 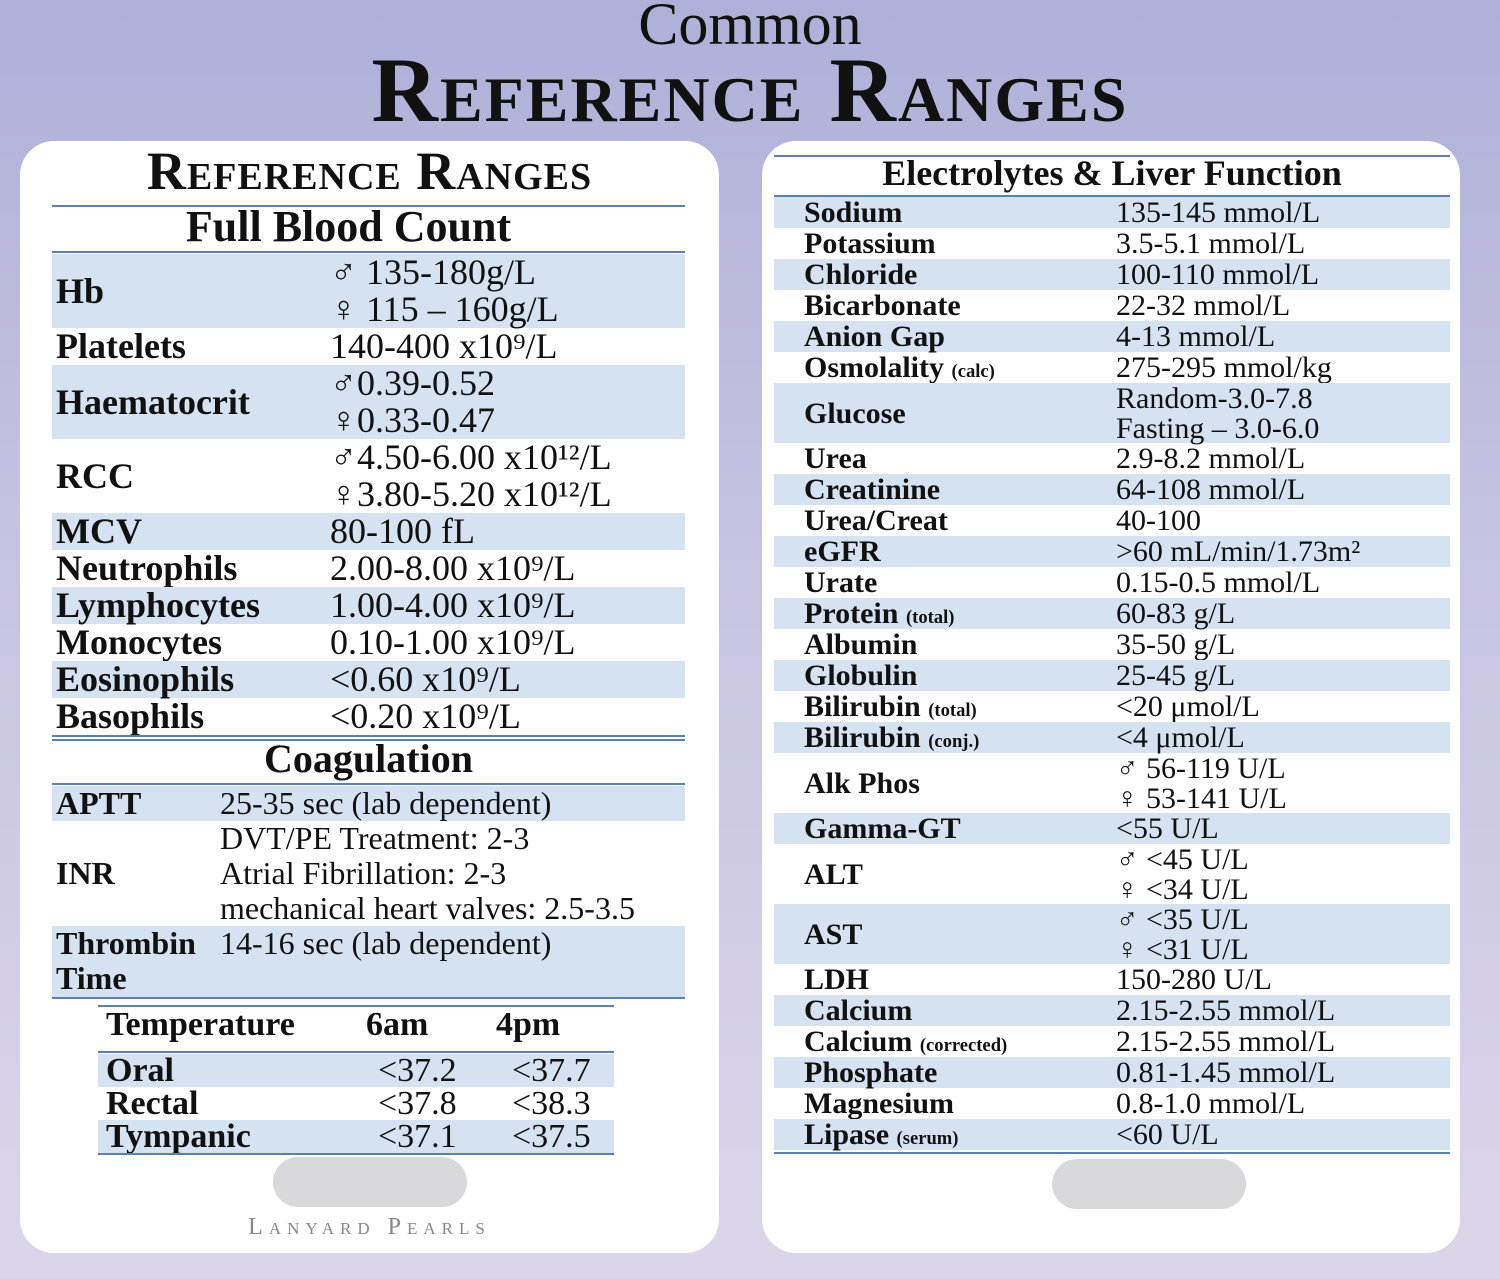 What do you see at coordinates (121, 346) in the screenshot?
I see `fbc-label: Platelets` at bounding box center [121, 346].